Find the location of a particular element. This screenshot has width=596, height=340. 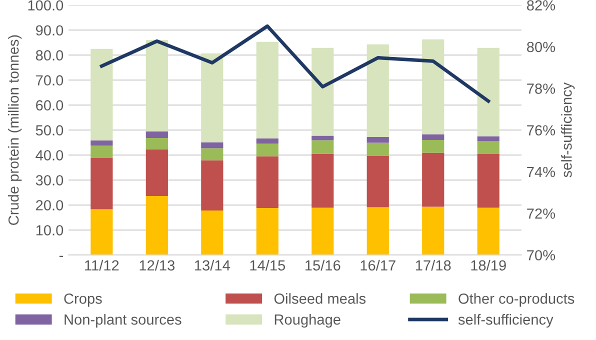

y-tick-label: 80.0 is located at coordinates (50, 55).